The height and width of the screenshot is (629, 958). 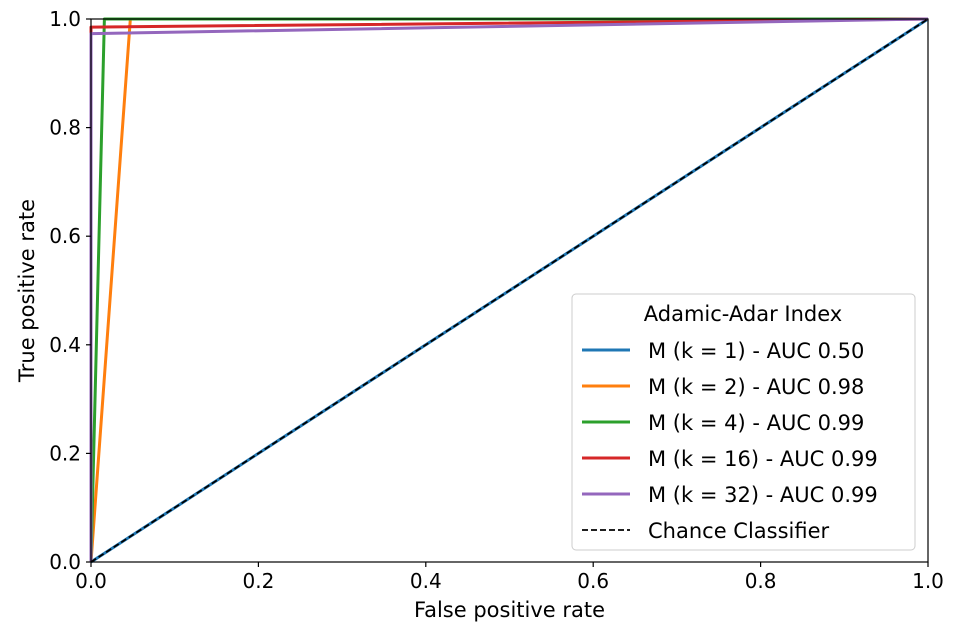 I want to click on legend-label-6: Chance Classifier, so click(x=739, y=531).